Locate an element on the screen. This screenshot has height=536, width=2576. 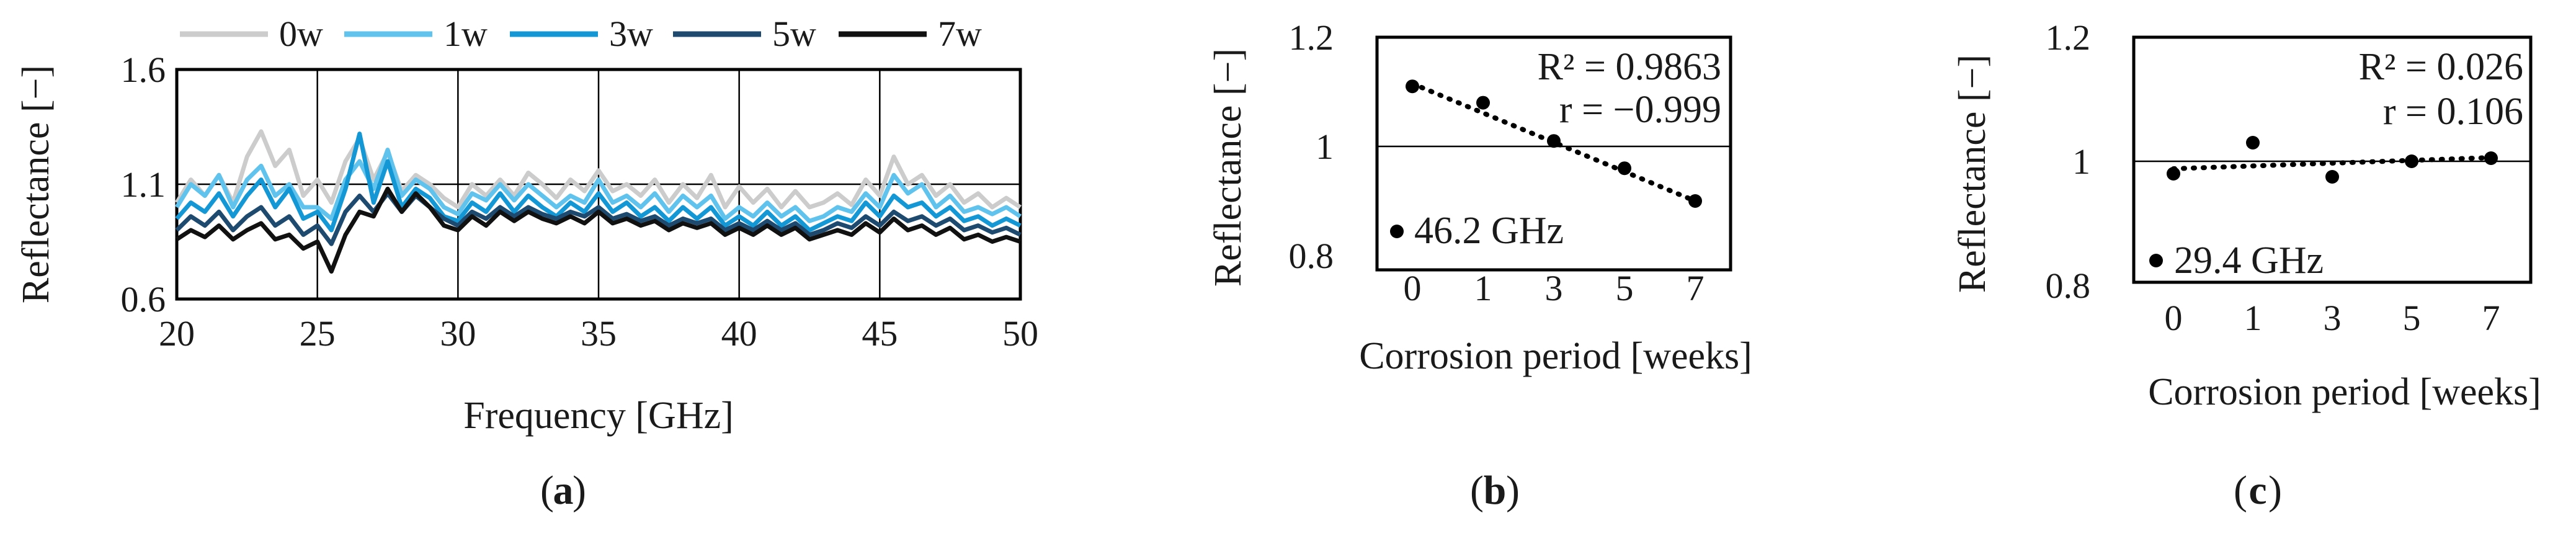
x-tick-label-c: 0 is located at coordinates (2174, 318).